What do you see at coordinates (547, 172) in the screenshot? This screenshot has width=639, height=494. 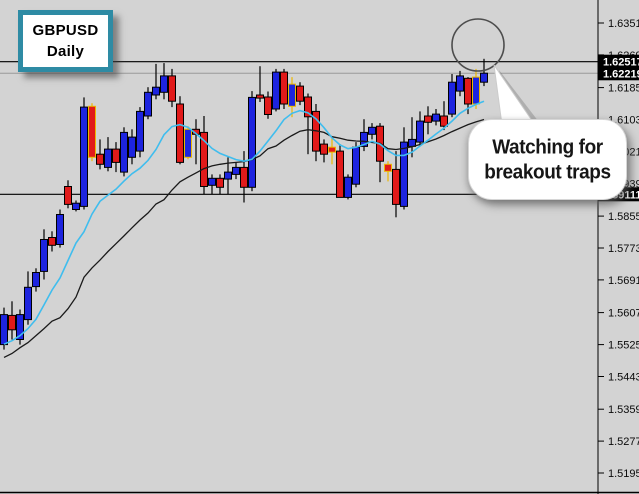 I see `bubble-text-line2: breakout traps` at bounding box center [547, 172].